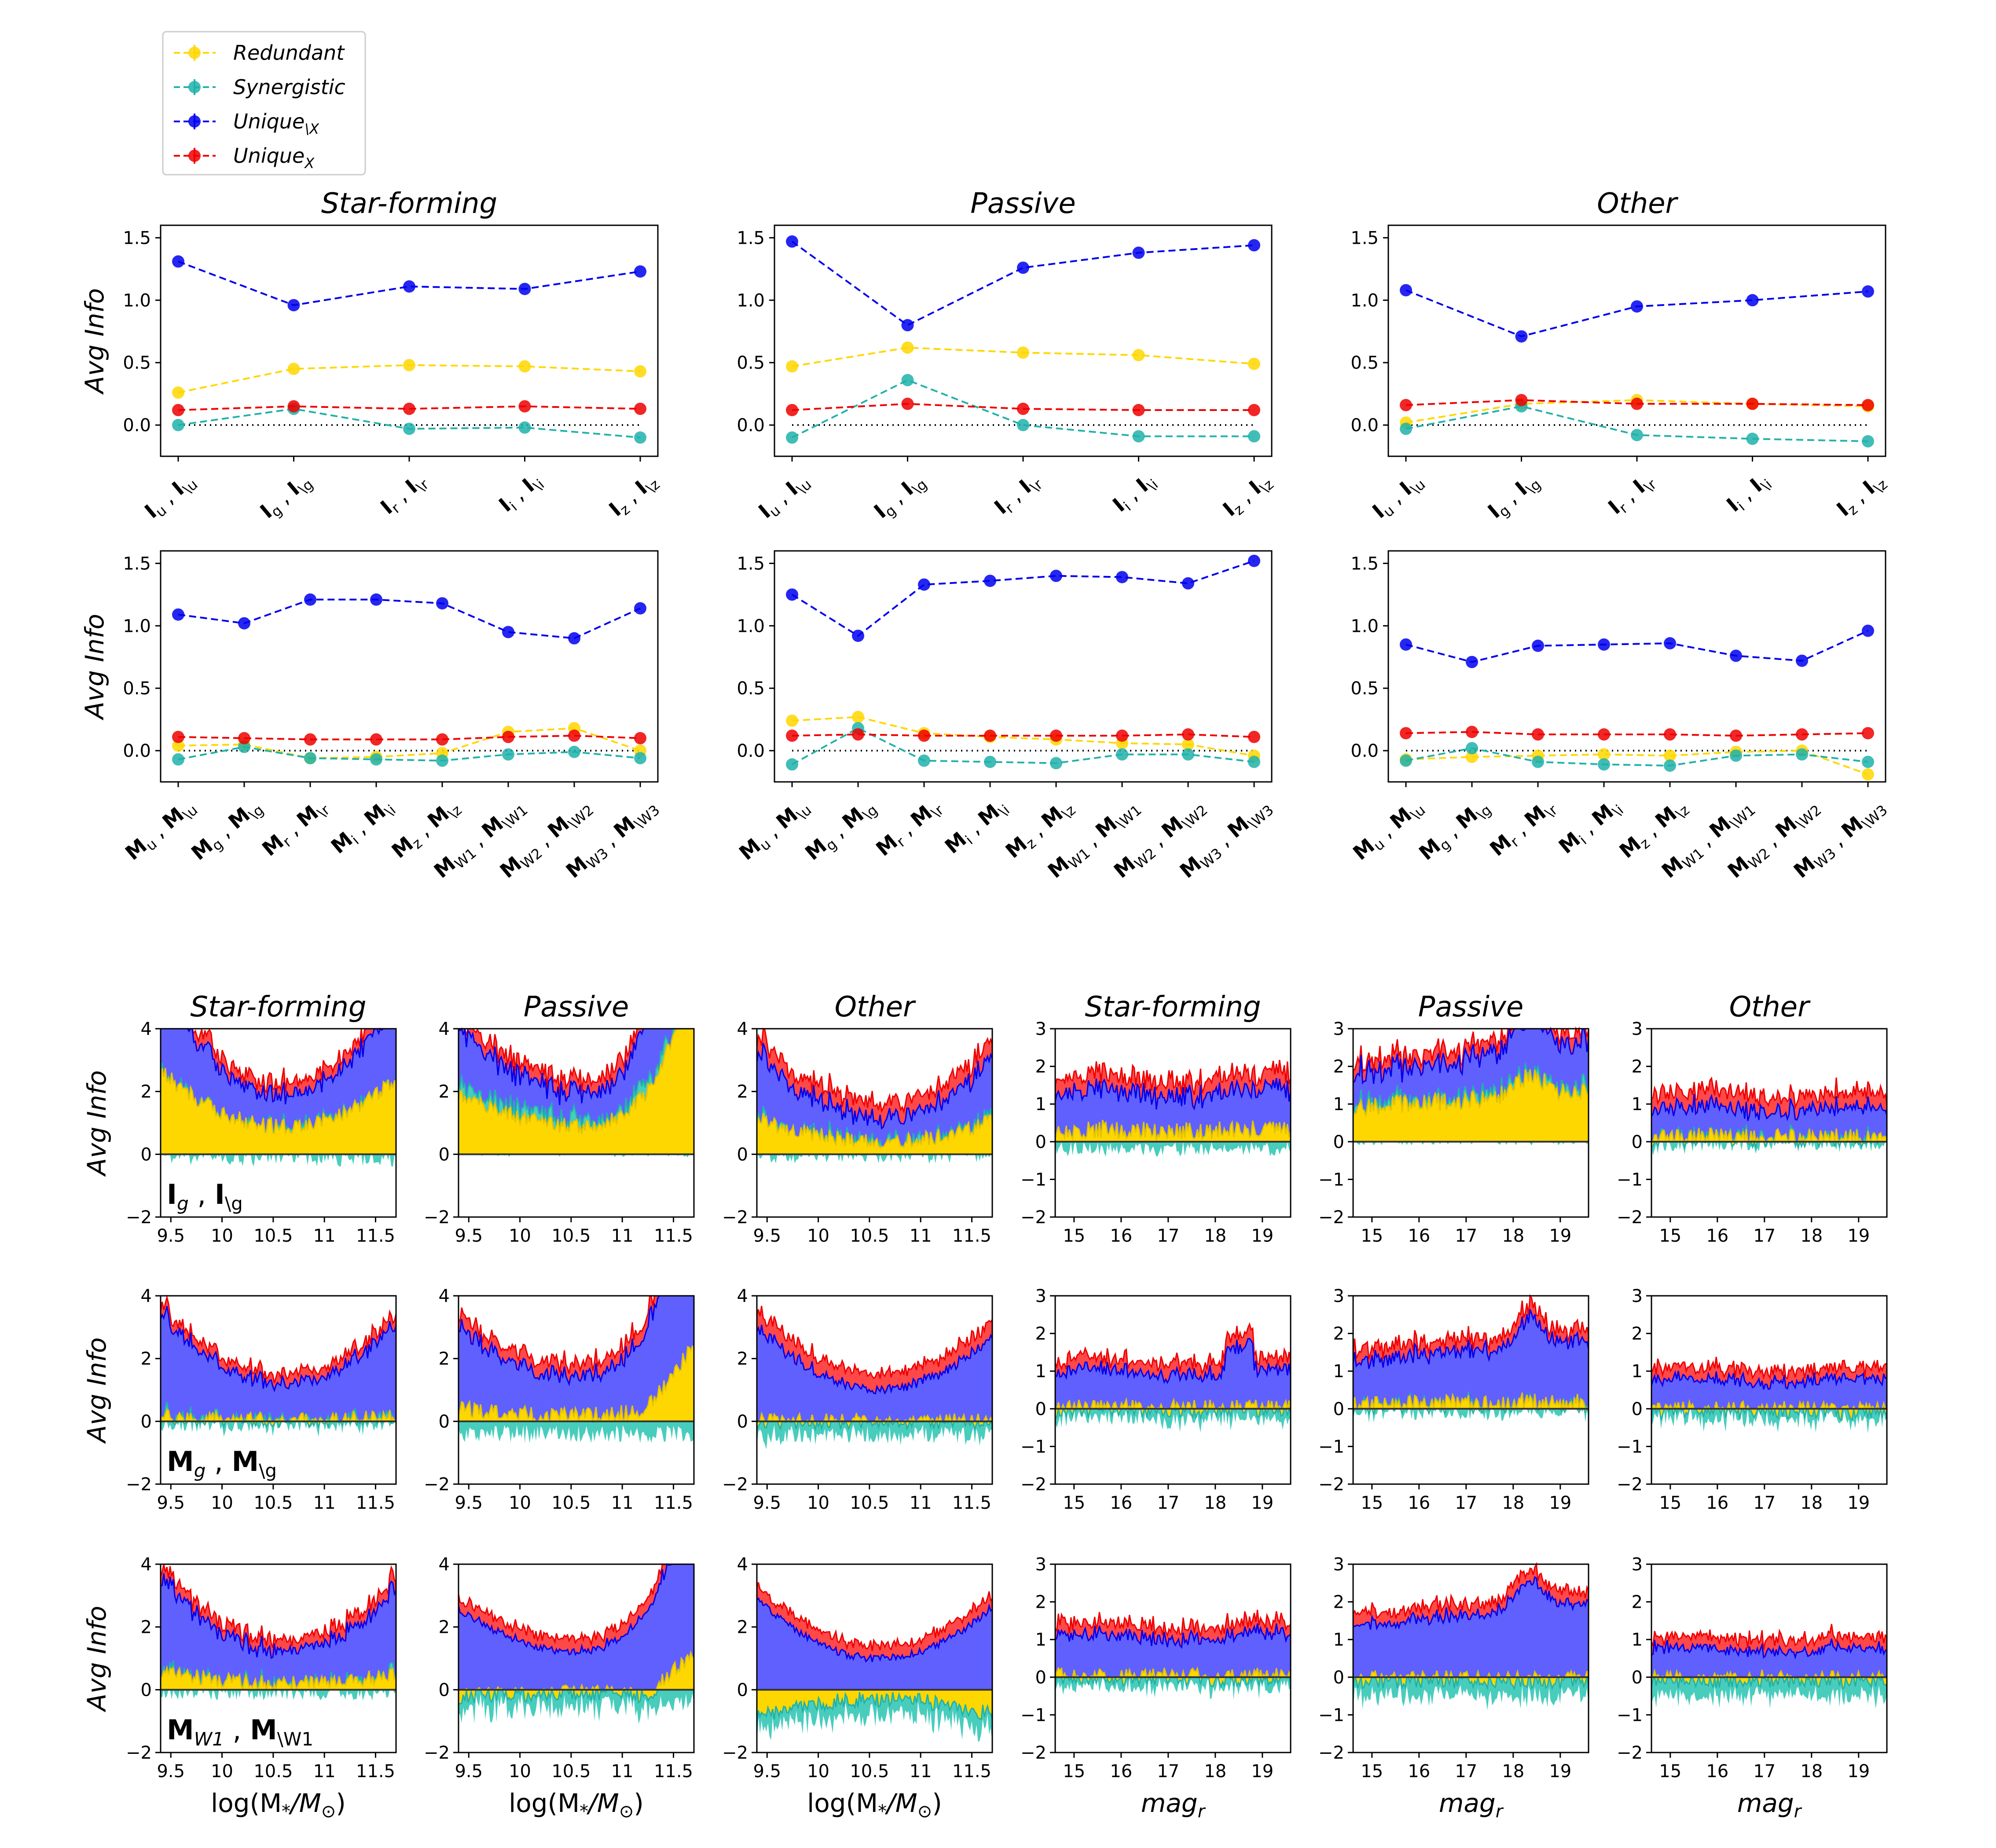  I want to click on legend-marker-unique_x, so click(194, 156).